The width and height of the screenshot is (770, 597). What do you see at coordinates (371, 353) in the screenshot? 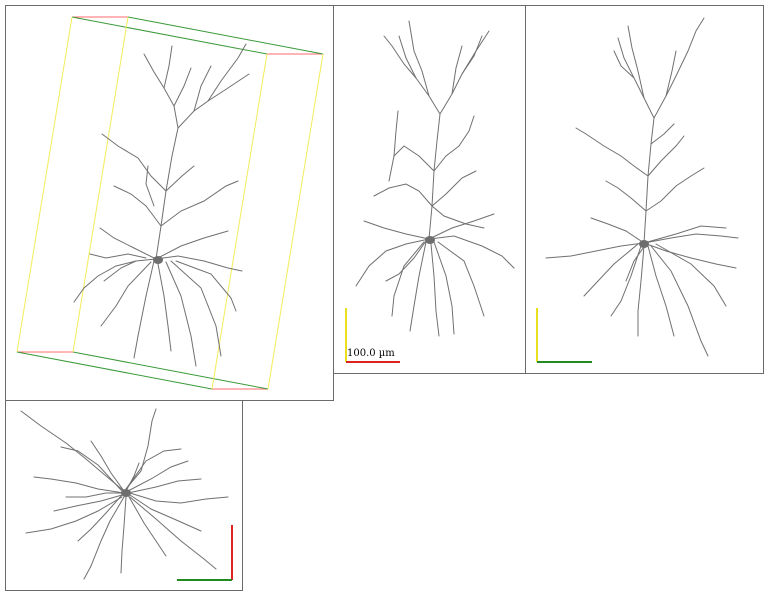
I see `scale-bar-label: 100.0 µm` at bounding box center [371, 353].